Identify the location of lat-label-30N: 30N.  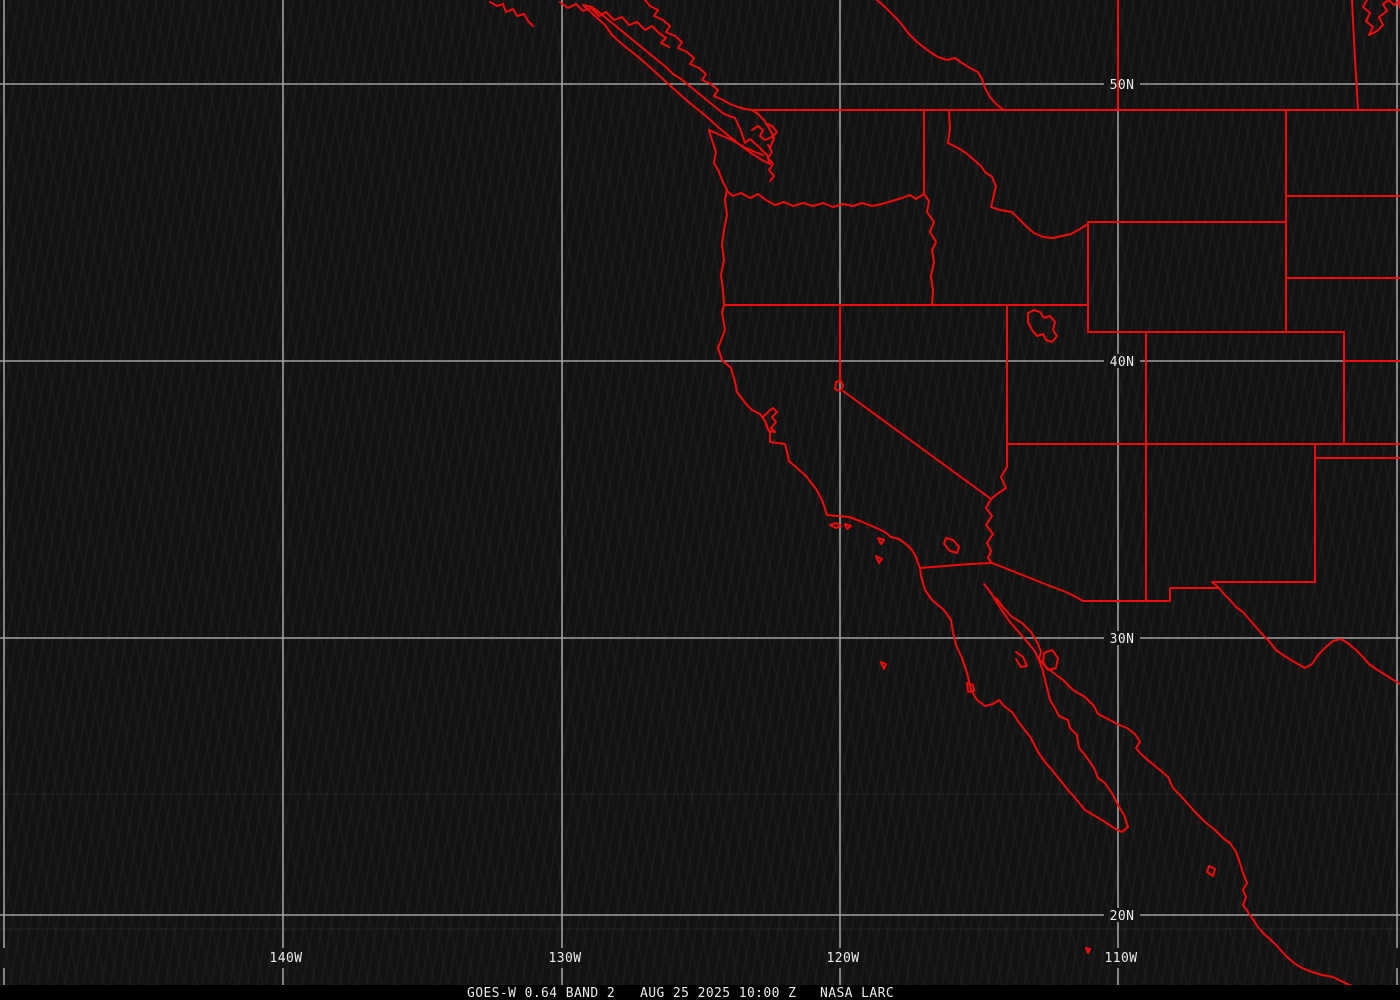
(1122, 639).